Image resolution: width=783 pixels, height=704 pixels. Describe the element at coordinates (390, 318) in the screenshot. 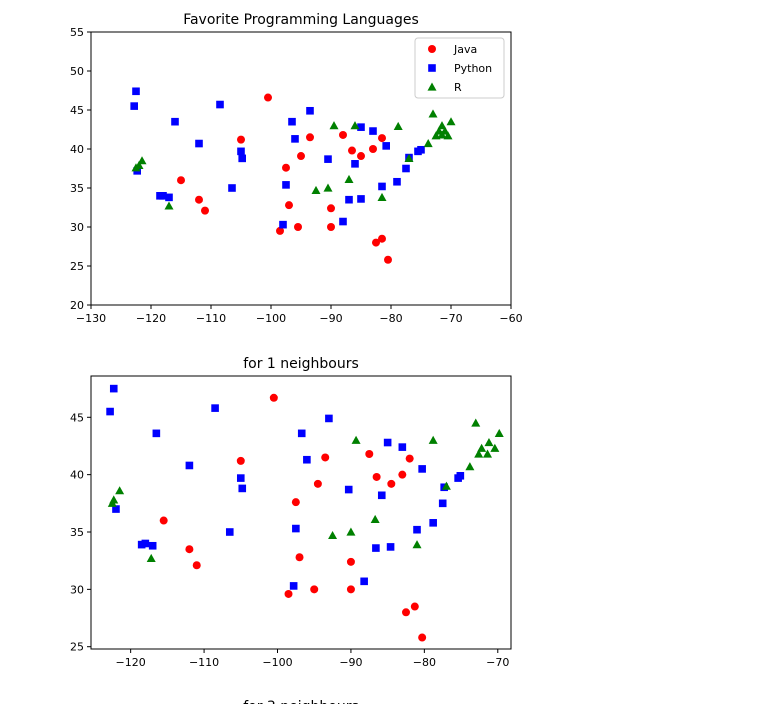

I see `chart1-x-tick-label: −80` at that location.